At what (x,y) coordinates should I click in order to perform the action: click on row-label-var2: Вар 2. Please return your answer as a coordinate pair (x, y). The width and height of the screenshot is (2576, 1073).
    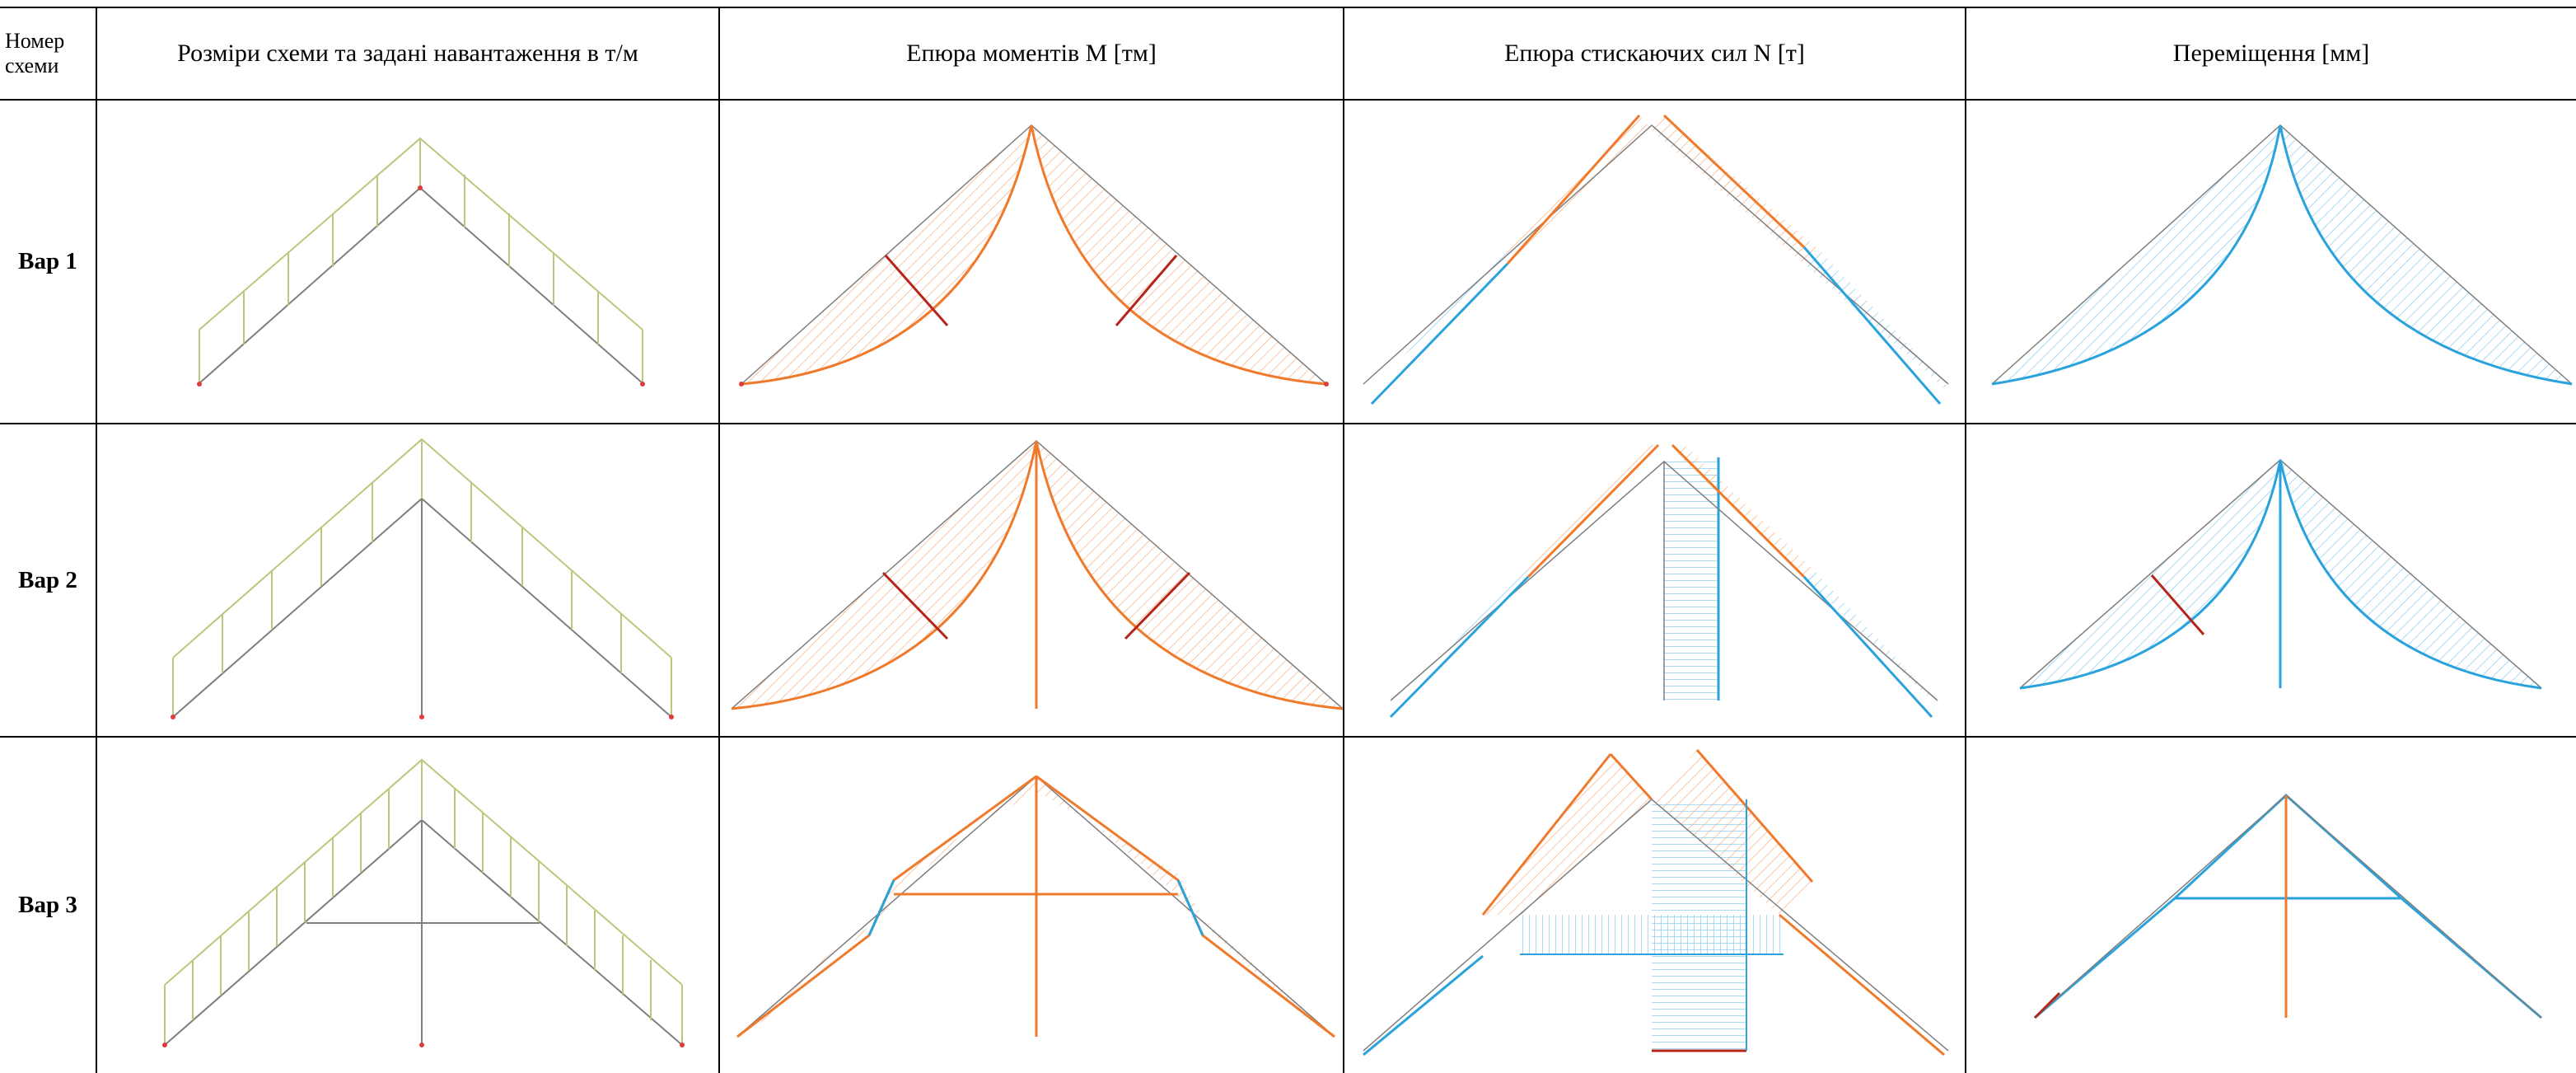
    Looking at the image, I should click on (47, 579).